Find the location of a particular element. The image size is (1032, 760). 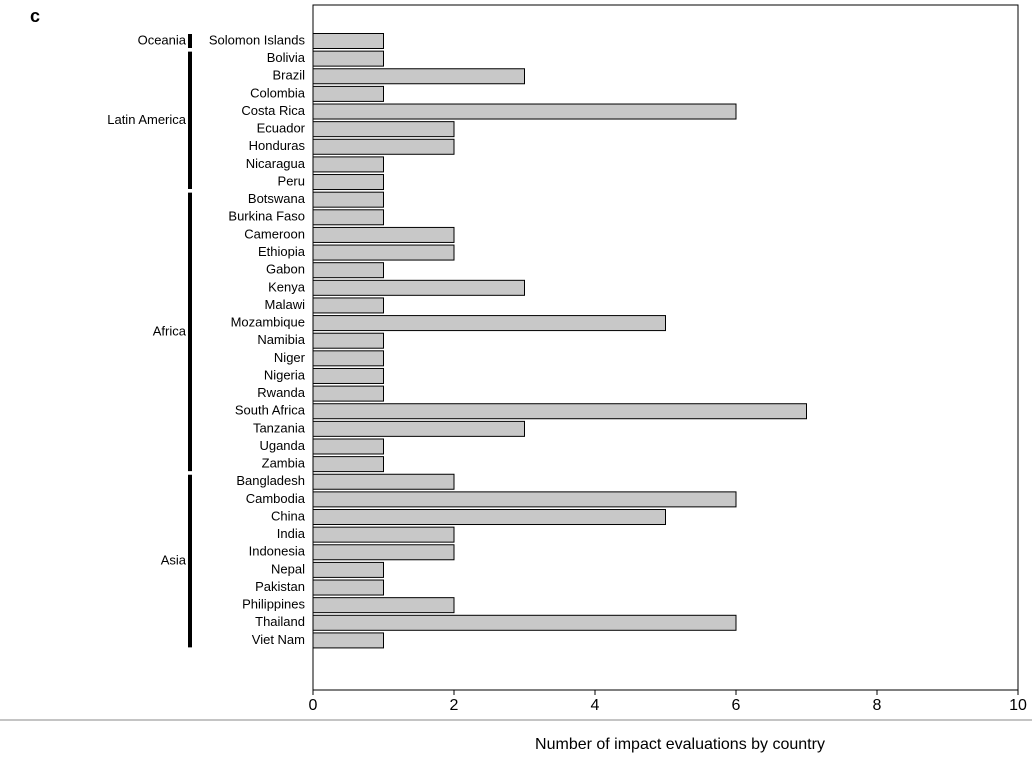

y-tick-label: Indonesia is located at coordinates (277, 551).